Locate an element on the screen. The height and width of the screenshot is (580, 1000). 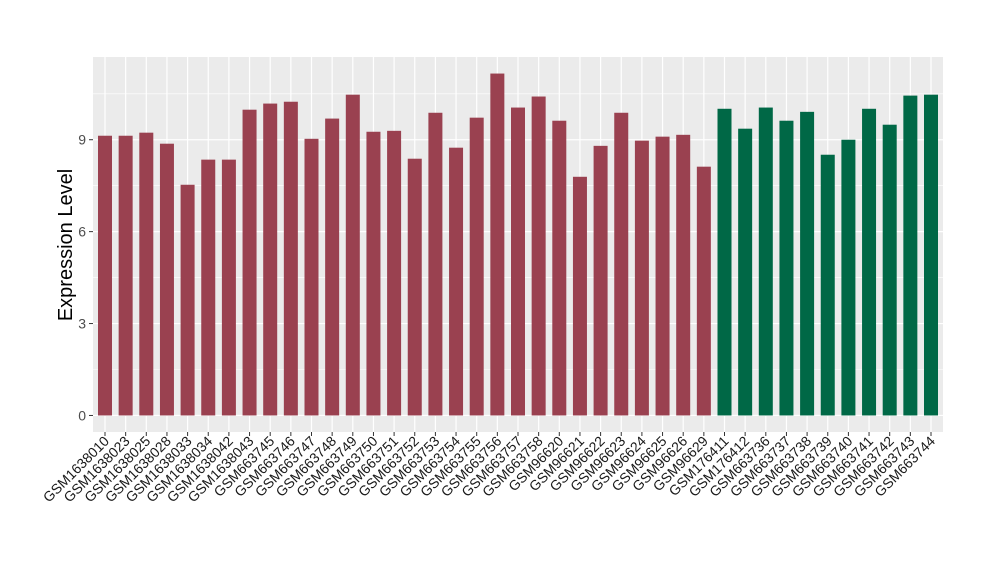
y-tick-label: 3 is located at coordinates (82, 324).